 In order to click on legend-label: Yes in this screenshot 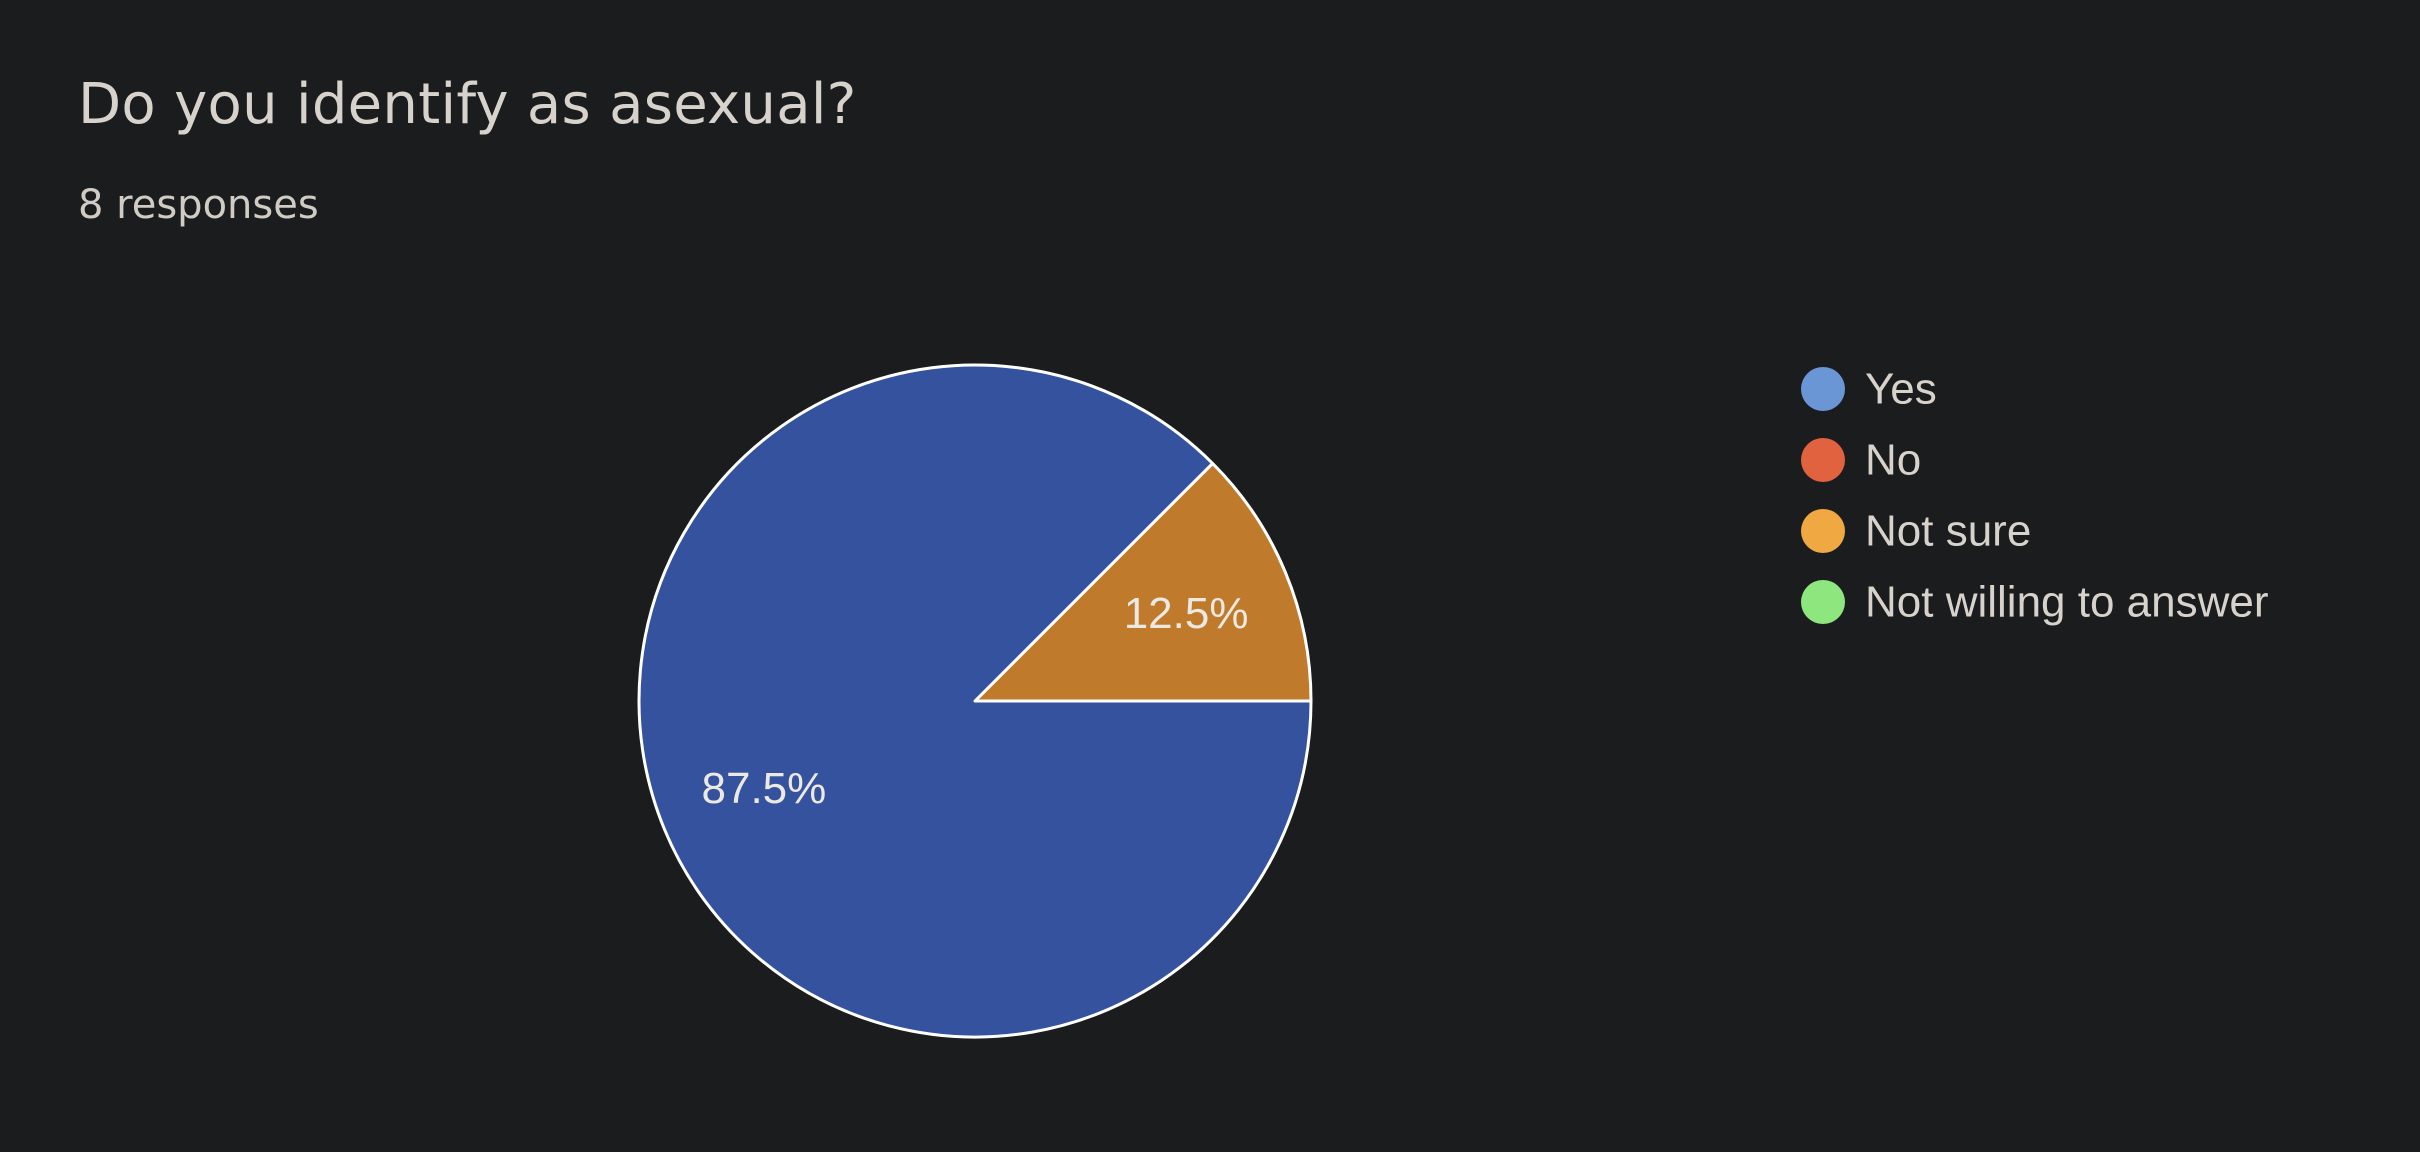, I will do `click(1901, 389)`.